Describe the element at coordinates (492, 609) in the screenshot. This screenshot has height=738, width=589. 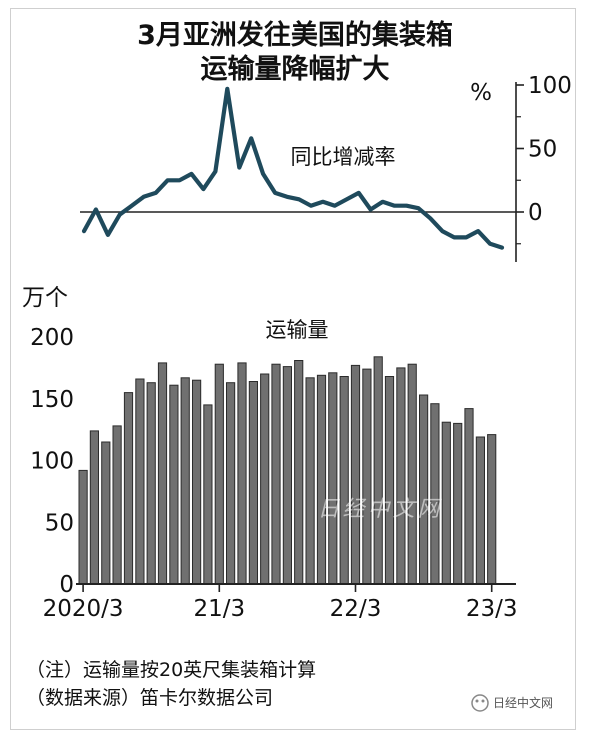
I see `x-tick-label: 23/3` at that location.